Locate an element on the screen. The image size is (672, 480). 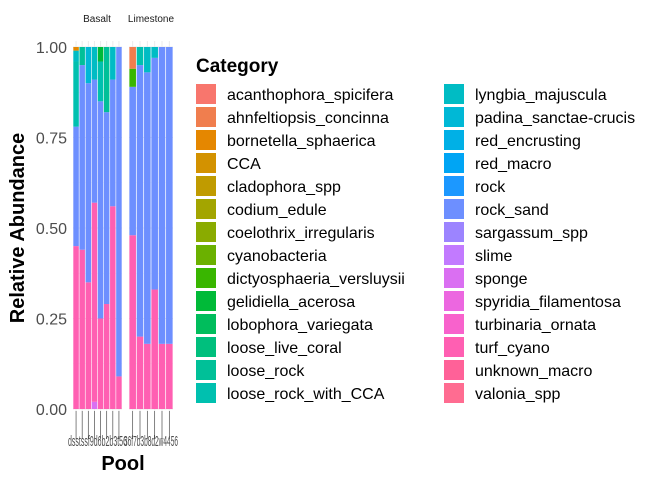
x-tick-labels: dsstssf9d6b2b3t56 is located at coordinates (97, 441).